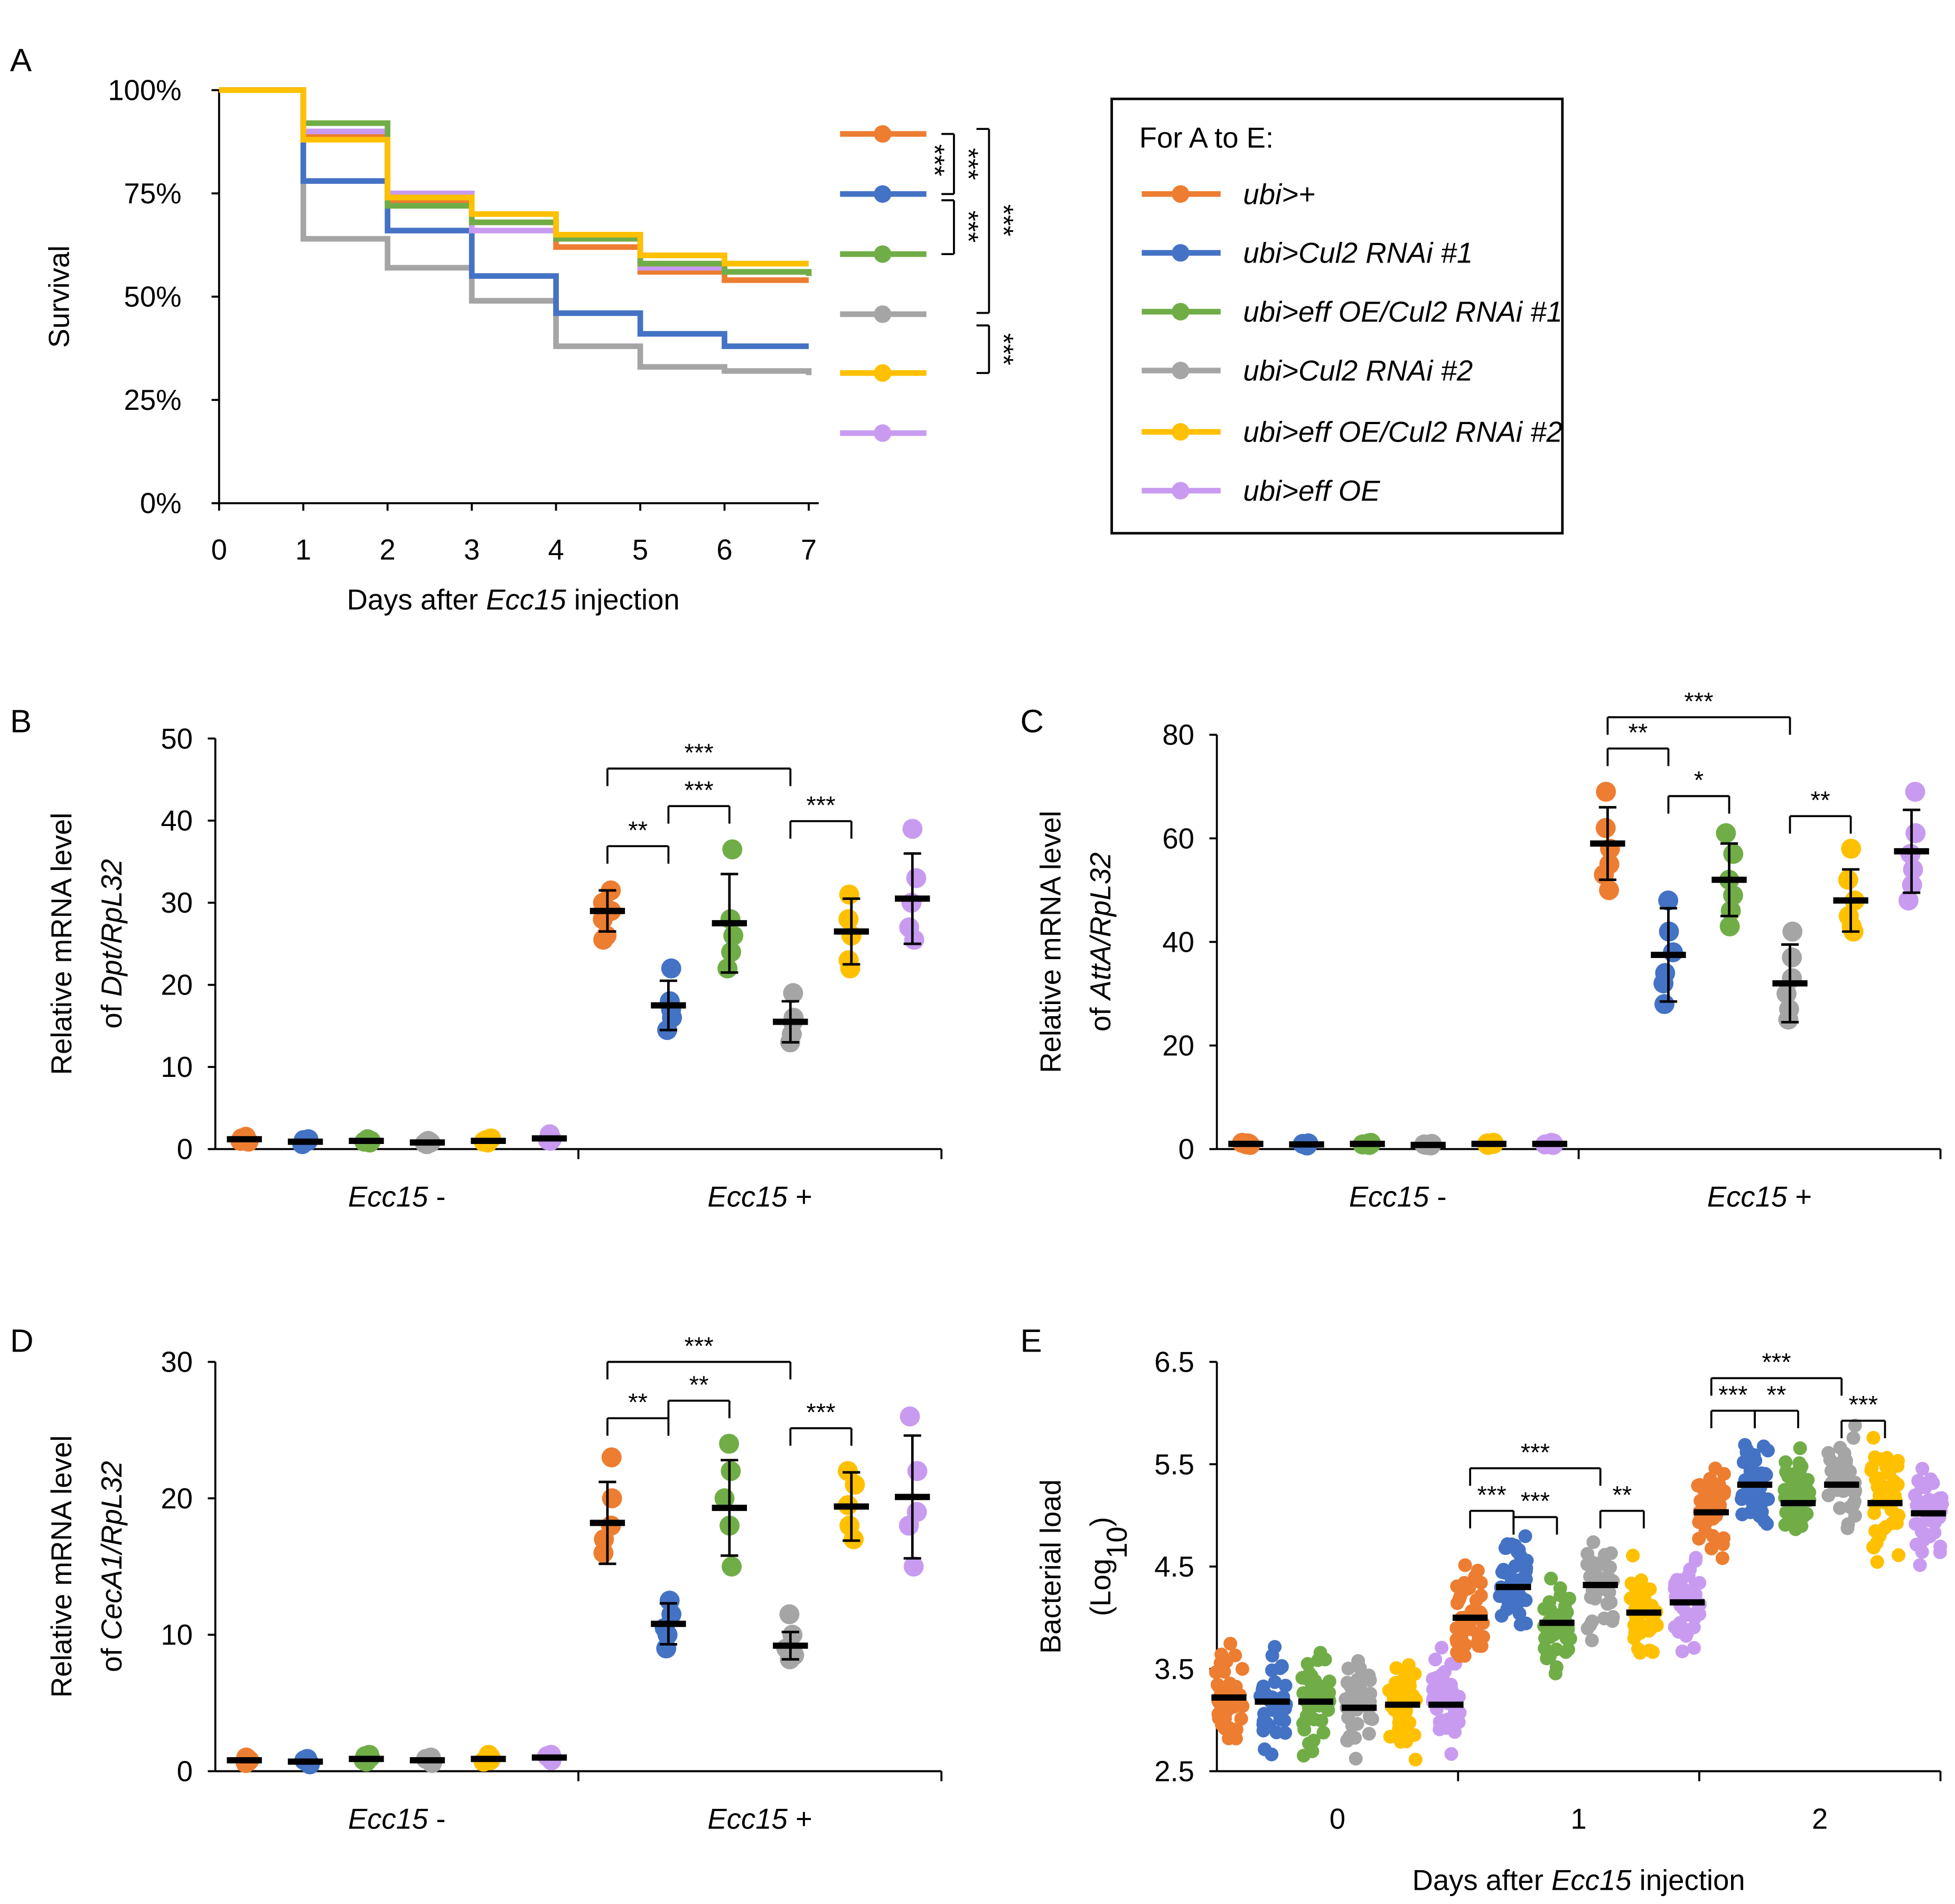 The height and width of the screenshot is (1904, 1955). What do you see at coordinates (1032, 721) in the screenshot?
I see `panel-letter-C: C` at bounding box center [1032, 721].